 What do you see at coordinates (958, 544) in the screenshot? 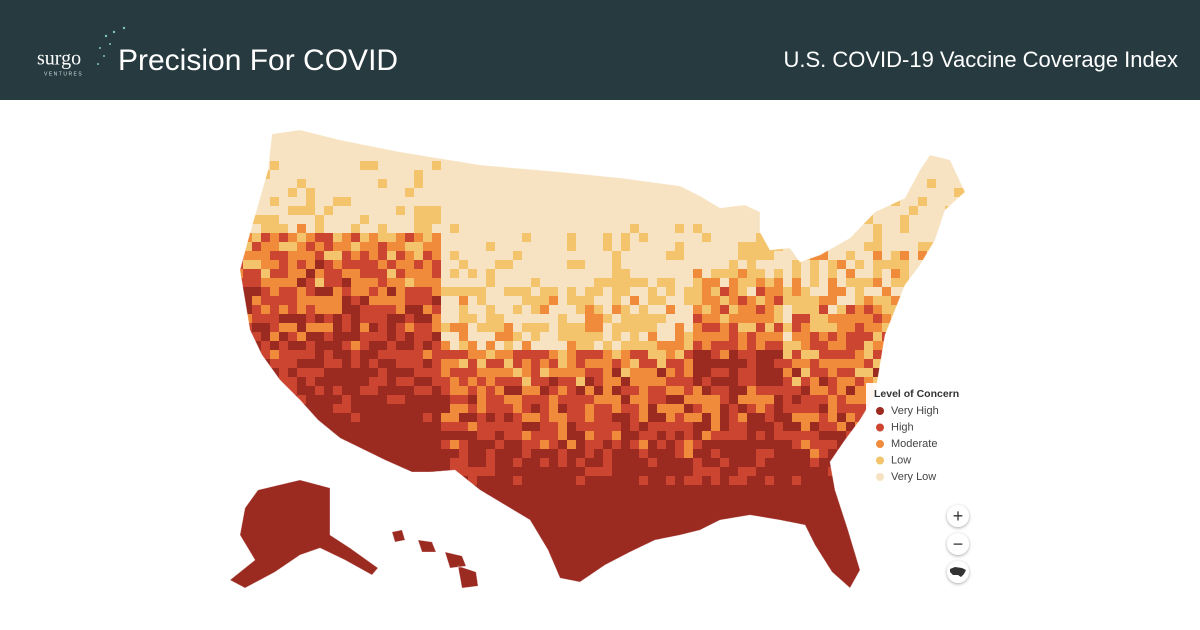
I see `zoom-out-button` at bounding box center [958, 544].